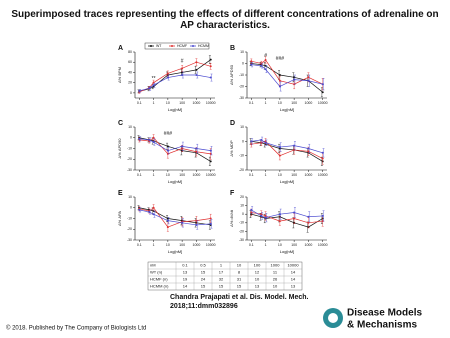 Image resolution: width=450 pixels, height=338 pixels. What do you see at coordinates (119, 218) in the screenshot?
I see `y-axis-label: Δ% APA` at bounding box center [119, 218].